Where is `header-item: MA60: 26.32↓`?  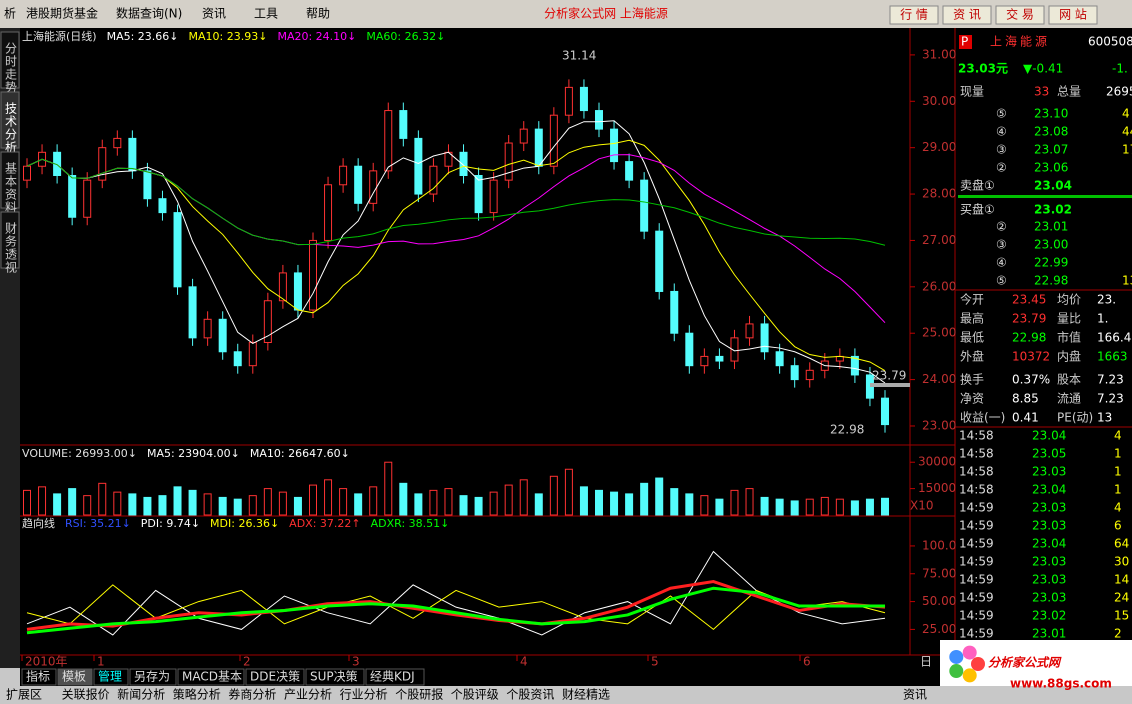 header-item: MA60: 26.32↓ is located at coordinates (405, 36).